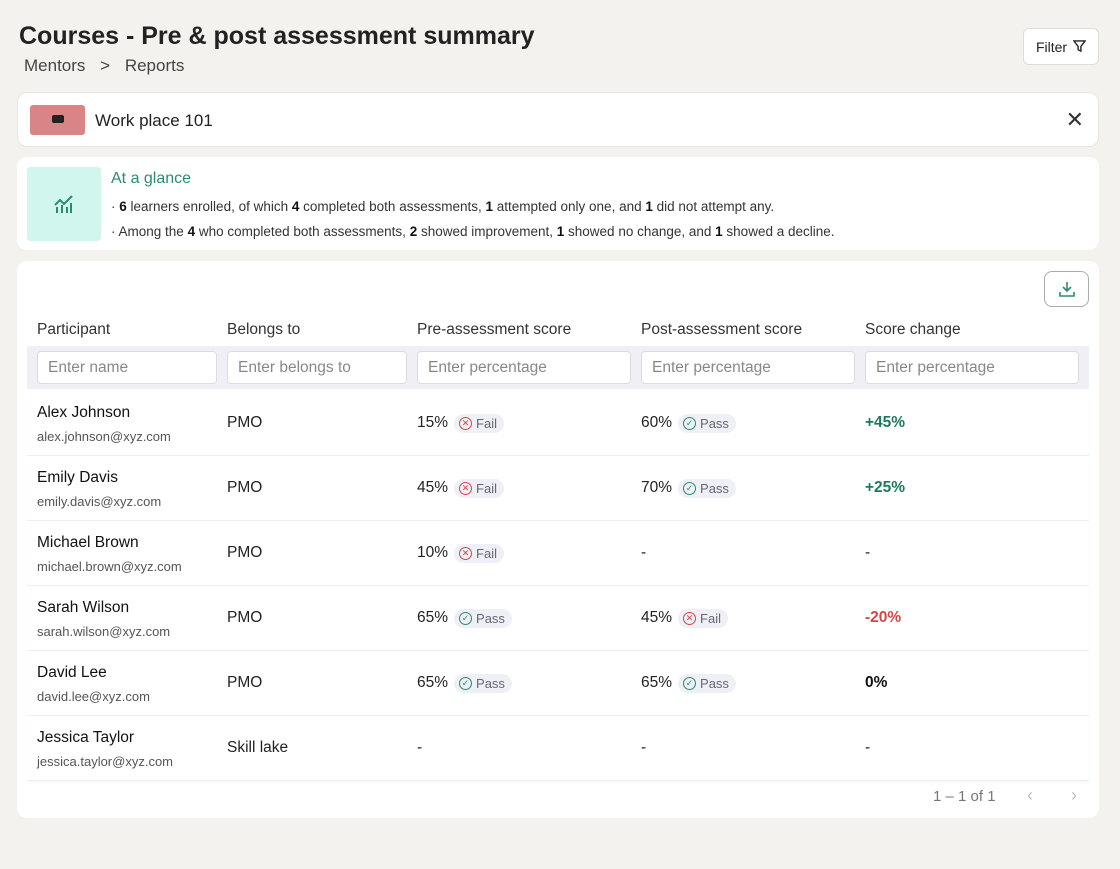 The width and height of the screenshot is (1120, 869). I want to click on score-change: -20%, so click(883, 617).